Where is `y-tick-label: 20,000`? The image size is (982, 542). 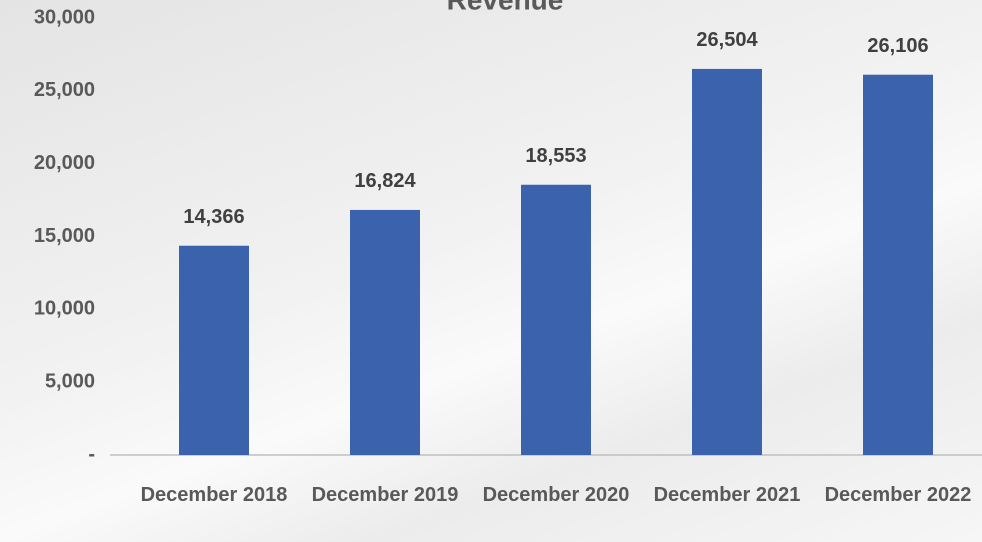 y-tick-label: 20,000 is located at coordinates (64, 163).